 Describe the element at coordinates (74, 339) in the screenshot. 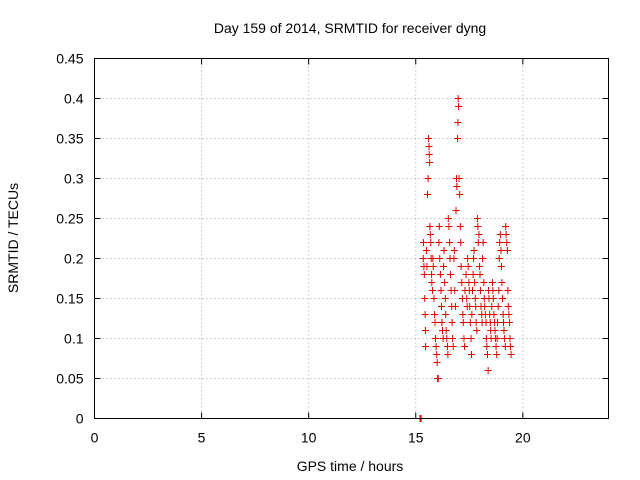

I see `y-tick-label: 0.1` at that location.